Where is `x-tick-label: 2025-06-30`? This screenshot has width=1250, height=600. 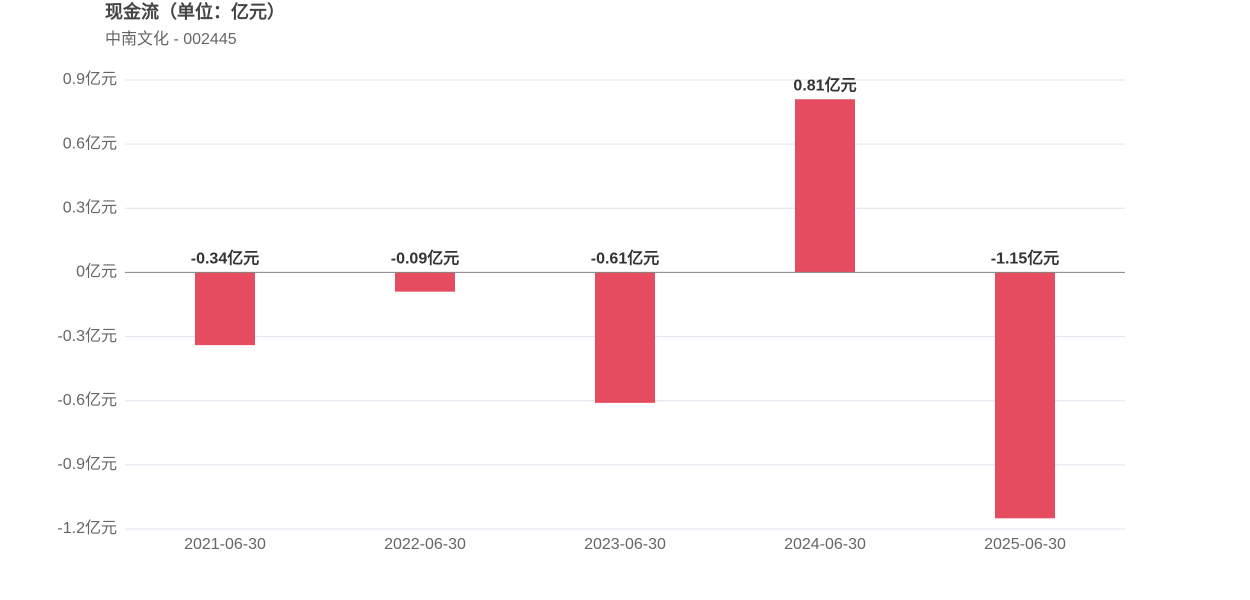 x-tick-label: 2025-06-30 is located at coordinates (1025, 544).